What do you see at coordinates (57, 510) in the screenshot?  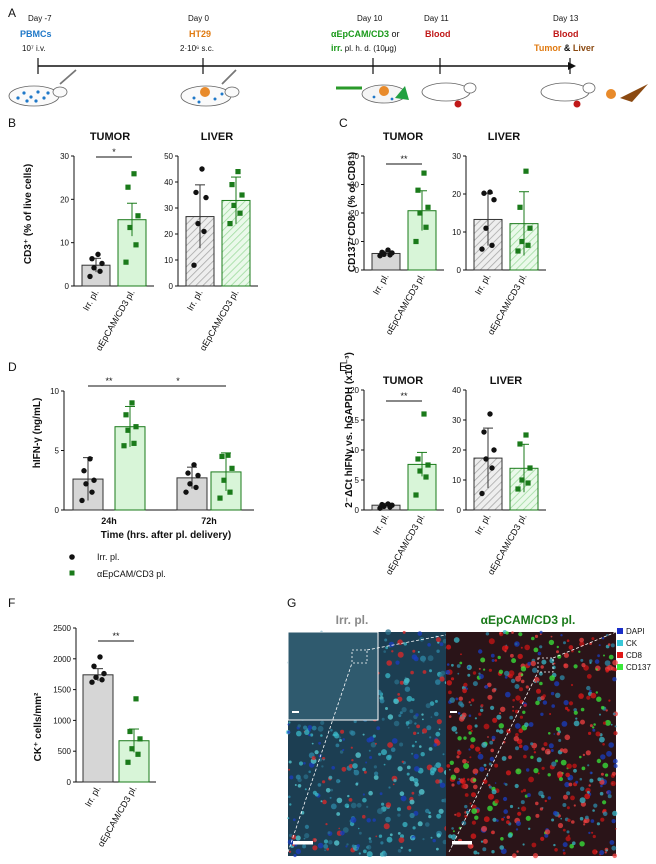 I see `y-tick-label: 0` at bounding box center [57, 510].